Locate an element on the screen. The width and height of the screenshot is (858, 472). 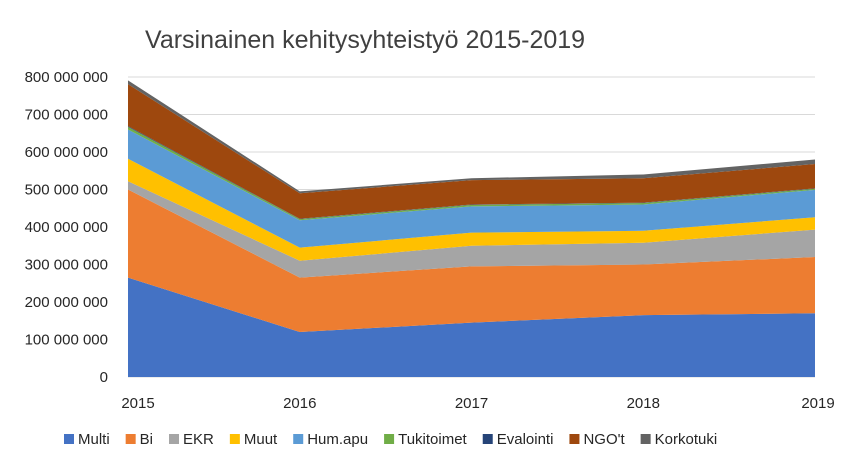
legend-label: Evalointi is located at coordinates (525, 439).